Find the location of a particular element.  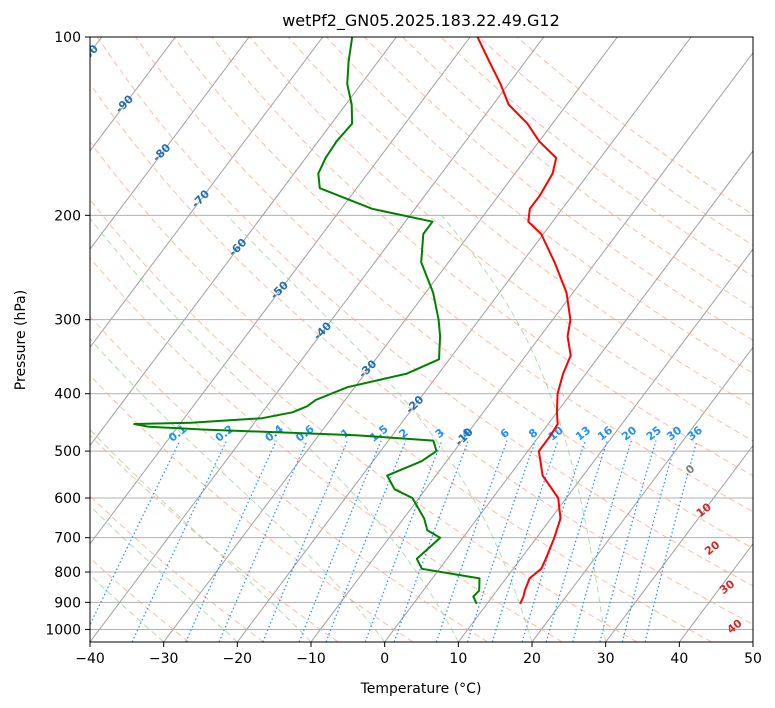

y-tick-label: 700 is located at coordinates (67, 539).